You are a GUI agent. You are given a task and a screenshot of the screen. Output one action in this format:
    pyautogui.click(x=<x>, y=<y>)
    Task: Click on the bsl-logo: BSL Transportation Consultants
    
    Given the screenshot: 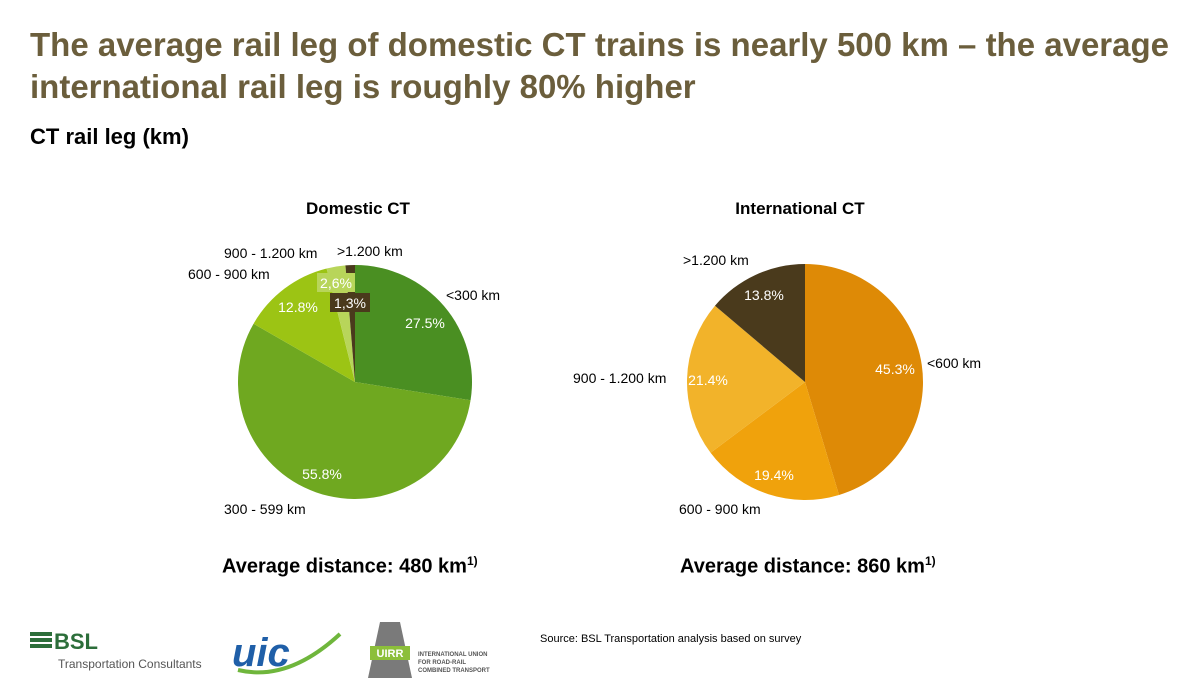 What is the action you would take?
    pyautogui.click(x=116, y=650)
    